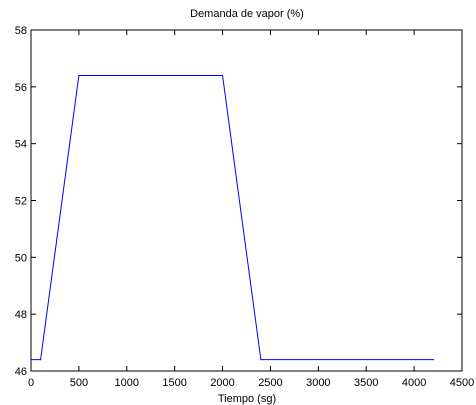 This screenshot has height=405, width=476. What do you see at coordinates (247, 399) in the screenshot?
I see `x-axis-label: Tiempo (sg)` at bounding box center [247, 399].